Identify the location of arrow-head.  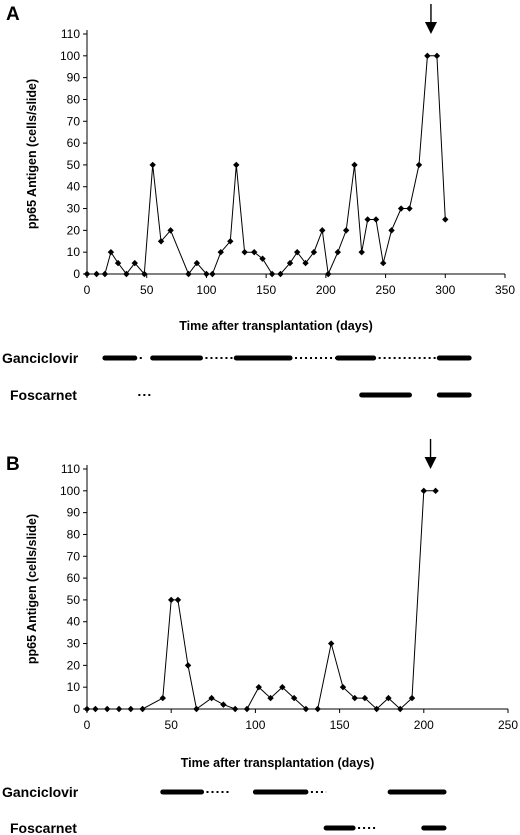
(430, 463).